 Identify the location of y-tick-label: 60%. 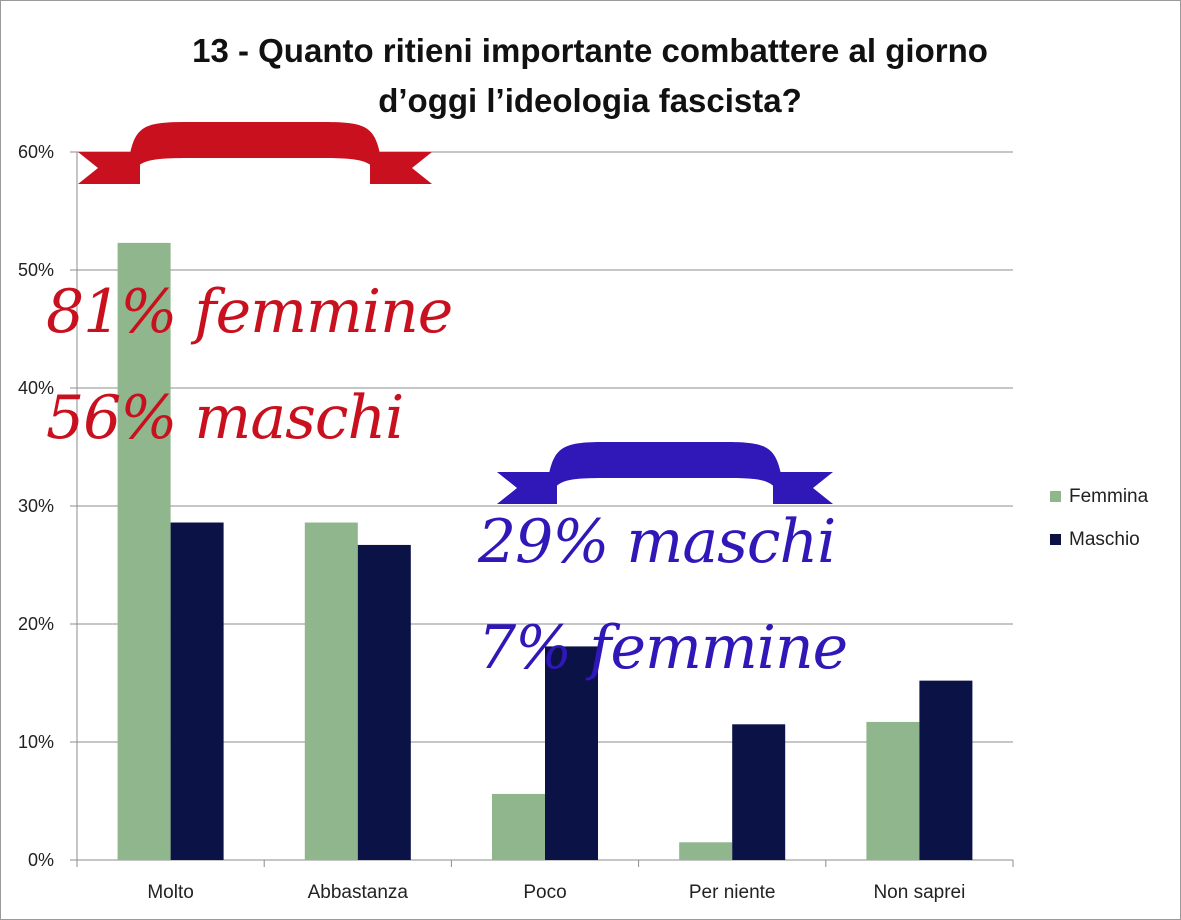
(36, 152).